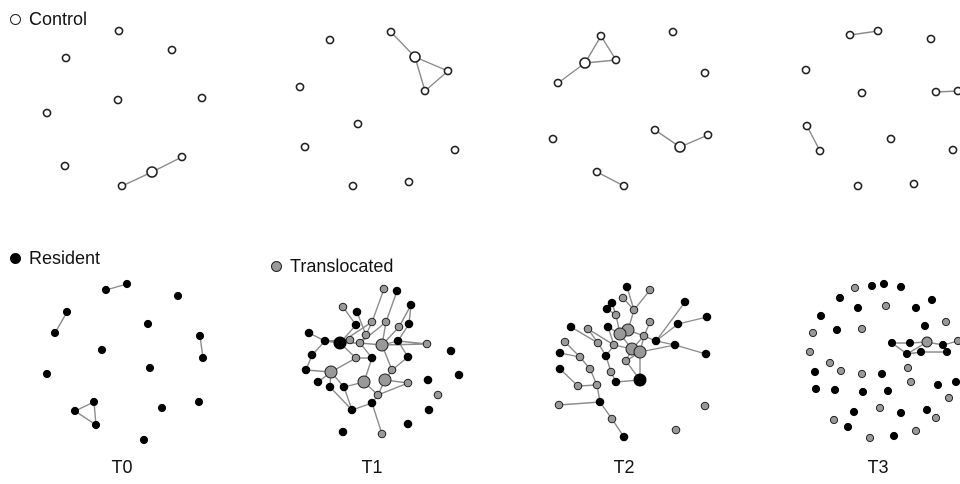 The width and height of the screenshot is (960, 484). I want to click on control-t2-edge, so click(610, 179).